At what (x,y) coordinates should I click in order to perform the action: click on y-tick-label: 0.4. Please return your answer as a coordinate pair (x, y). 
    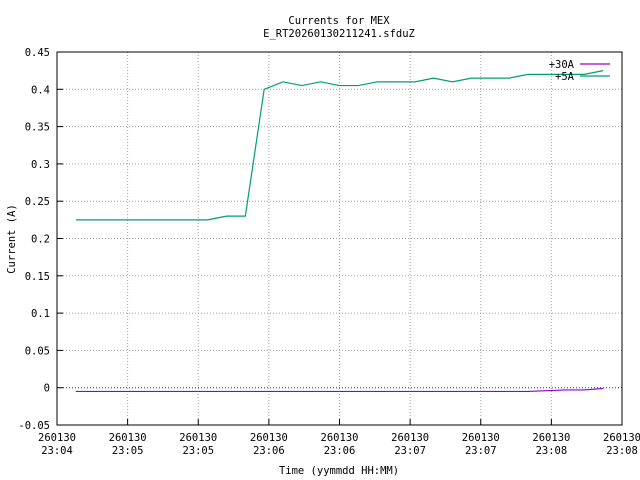
    Looking at the image, I should click on (40, 90).